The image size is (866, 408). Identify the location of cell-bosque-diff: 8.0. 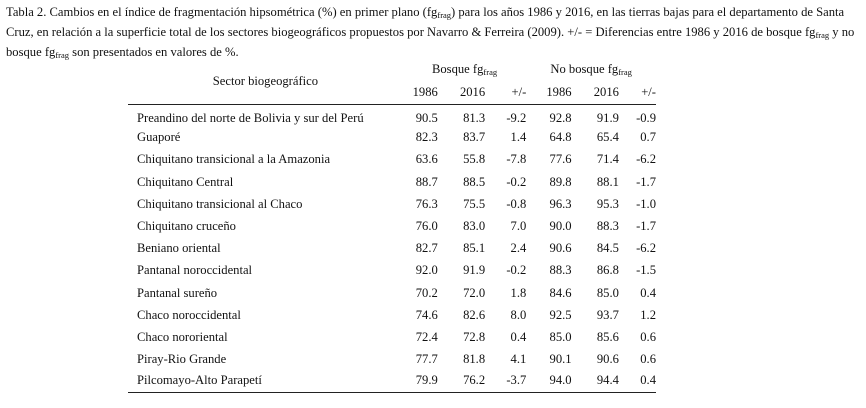
(518, 314).